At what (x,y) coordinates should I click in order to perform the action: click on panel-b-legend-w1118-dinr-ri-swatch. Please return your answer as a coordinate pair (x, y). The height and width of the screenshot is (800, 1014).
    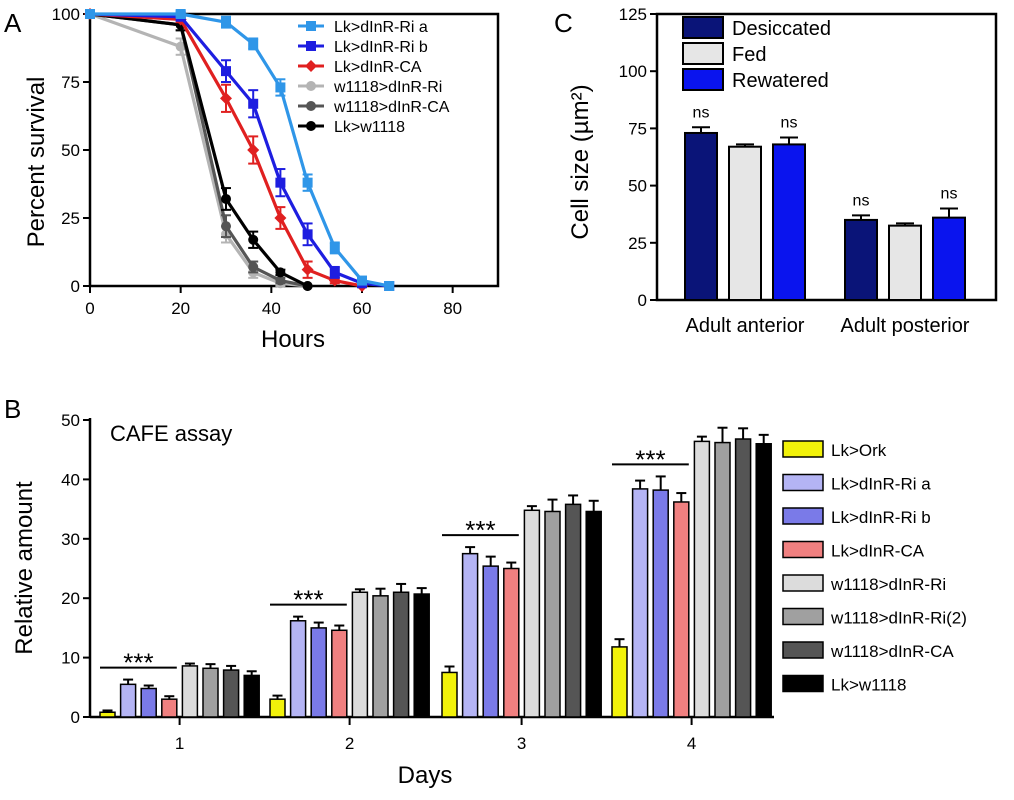
    Looking at the image, I should click on (803, 583).